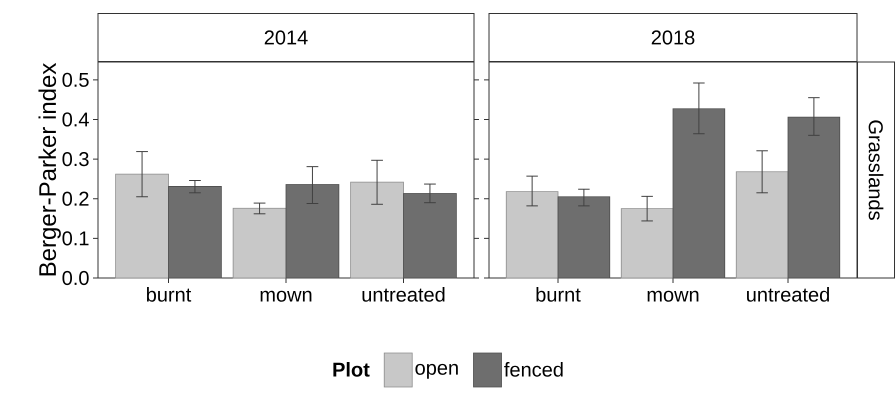  Describe the element at coordinates (75, 79) in the screenshot. I see `y-tick-label: 0.5` at that location.